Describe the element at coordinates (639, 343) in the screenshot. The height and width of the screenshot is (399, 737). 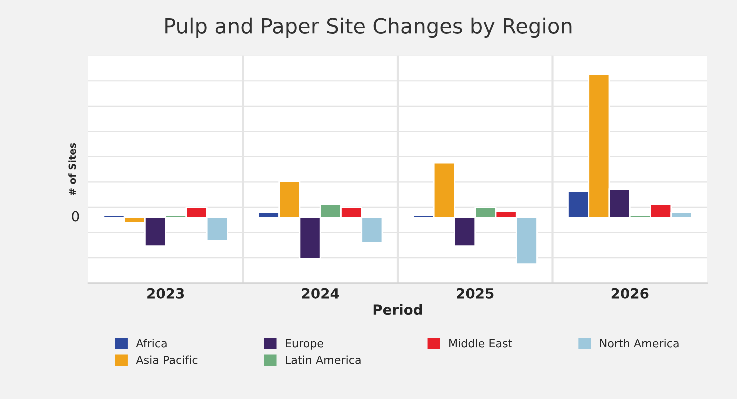
I see `legend-label: North America` at that location.